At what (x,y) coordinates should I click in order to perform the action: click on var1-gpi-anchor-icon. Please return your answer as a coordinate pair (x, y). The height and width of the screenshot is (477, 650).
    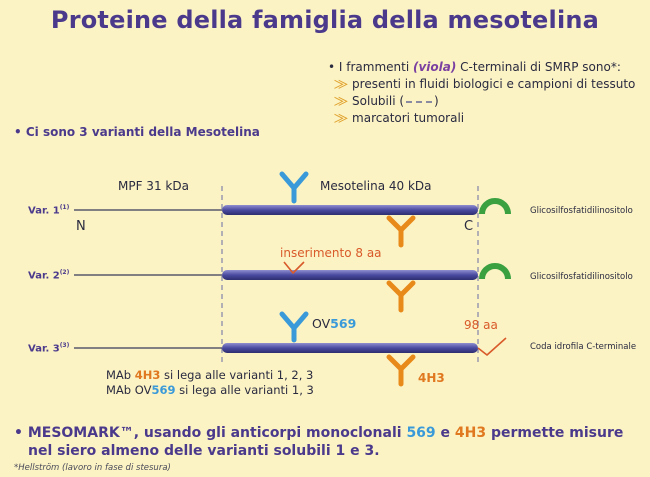
    Looking at the image, I should click on (495, 206).